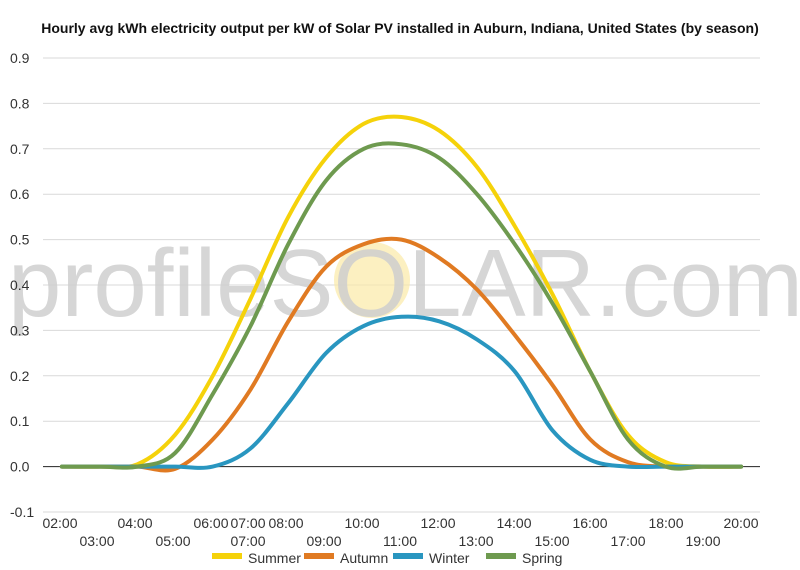  What do you see at coordinates (20, 376) in the screenshot?
I see `y-tick-label: 0.2` at bounding box center [20, 376].